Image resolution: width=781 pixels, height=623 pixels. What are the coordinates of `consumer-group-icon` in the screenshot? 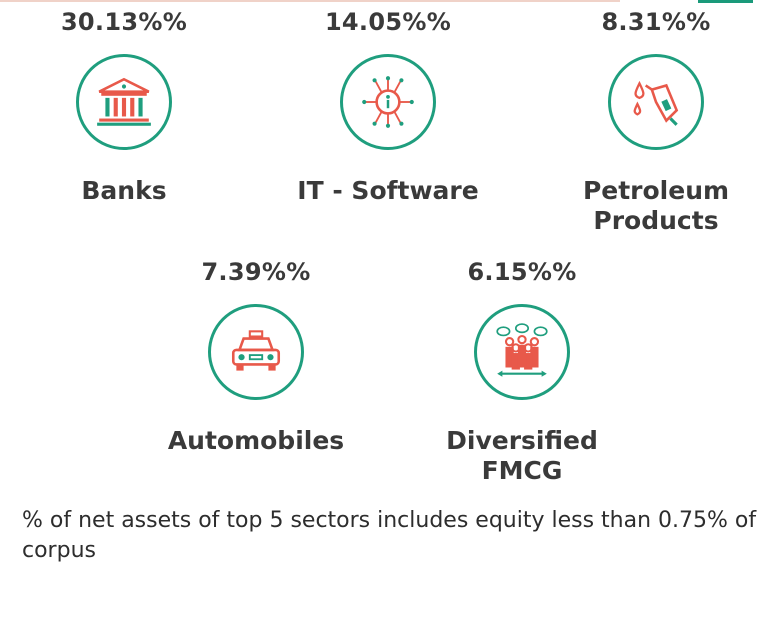 It's located at (522, 352).